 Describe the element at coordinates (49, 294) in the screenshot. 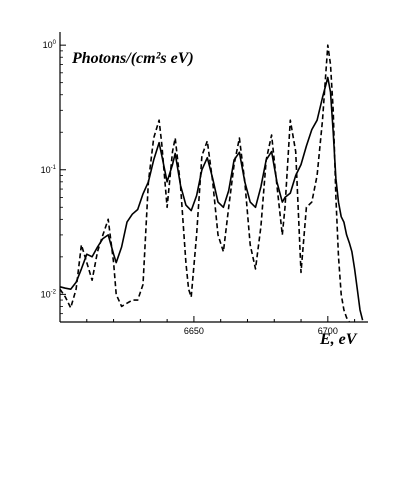

I see `y-tick-label: 10-2` at that location.